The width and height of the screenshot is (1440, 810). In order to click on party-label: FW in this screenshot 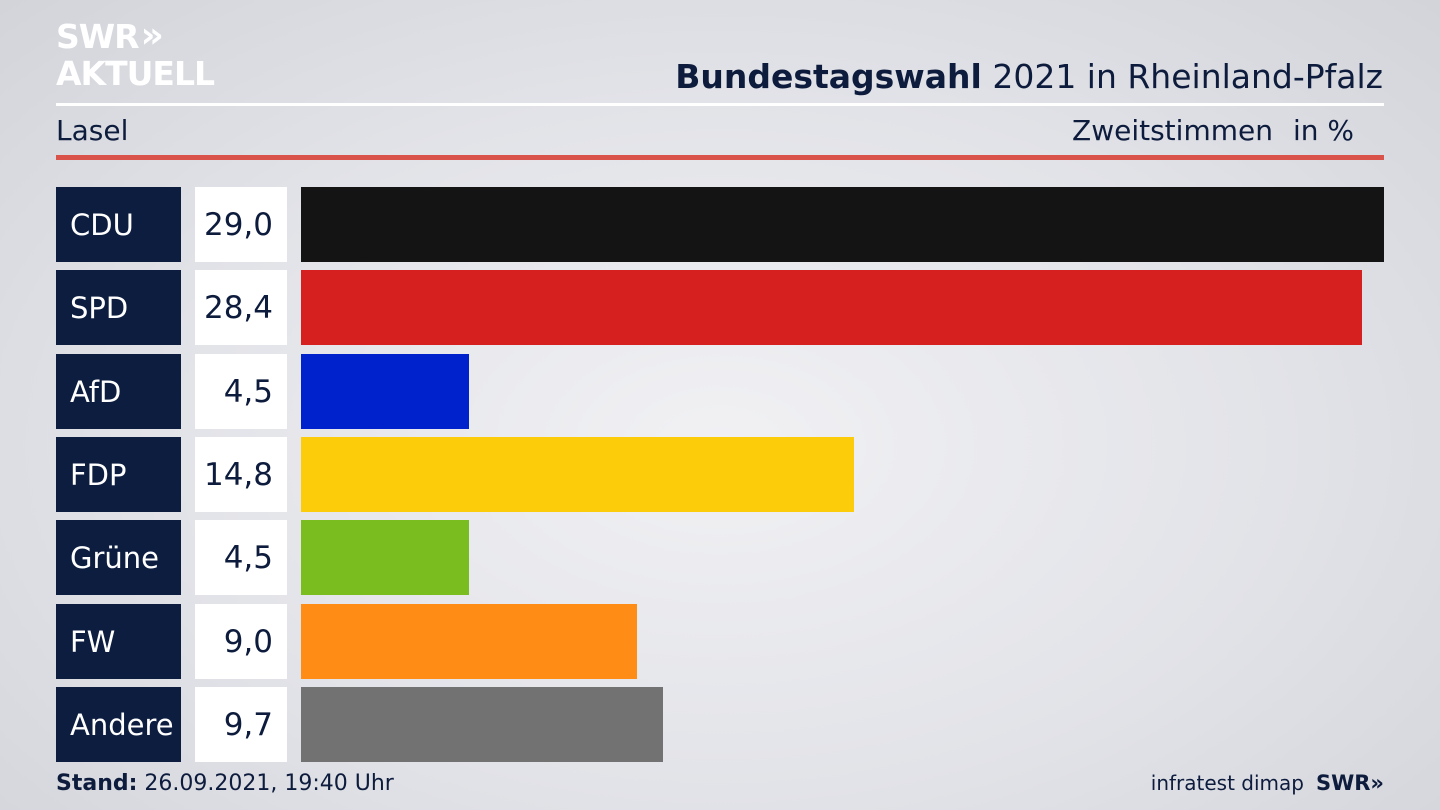, I will do `click(118, 641)`.